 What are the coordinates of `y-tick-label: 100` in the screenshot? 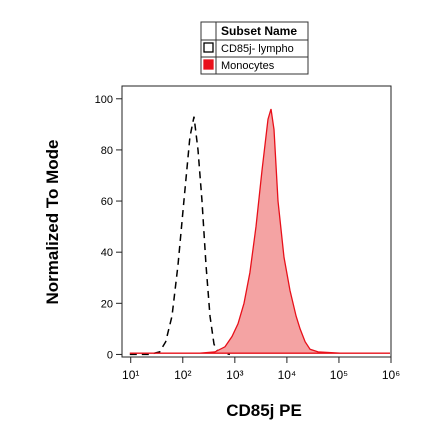 It's located at (104, 100).